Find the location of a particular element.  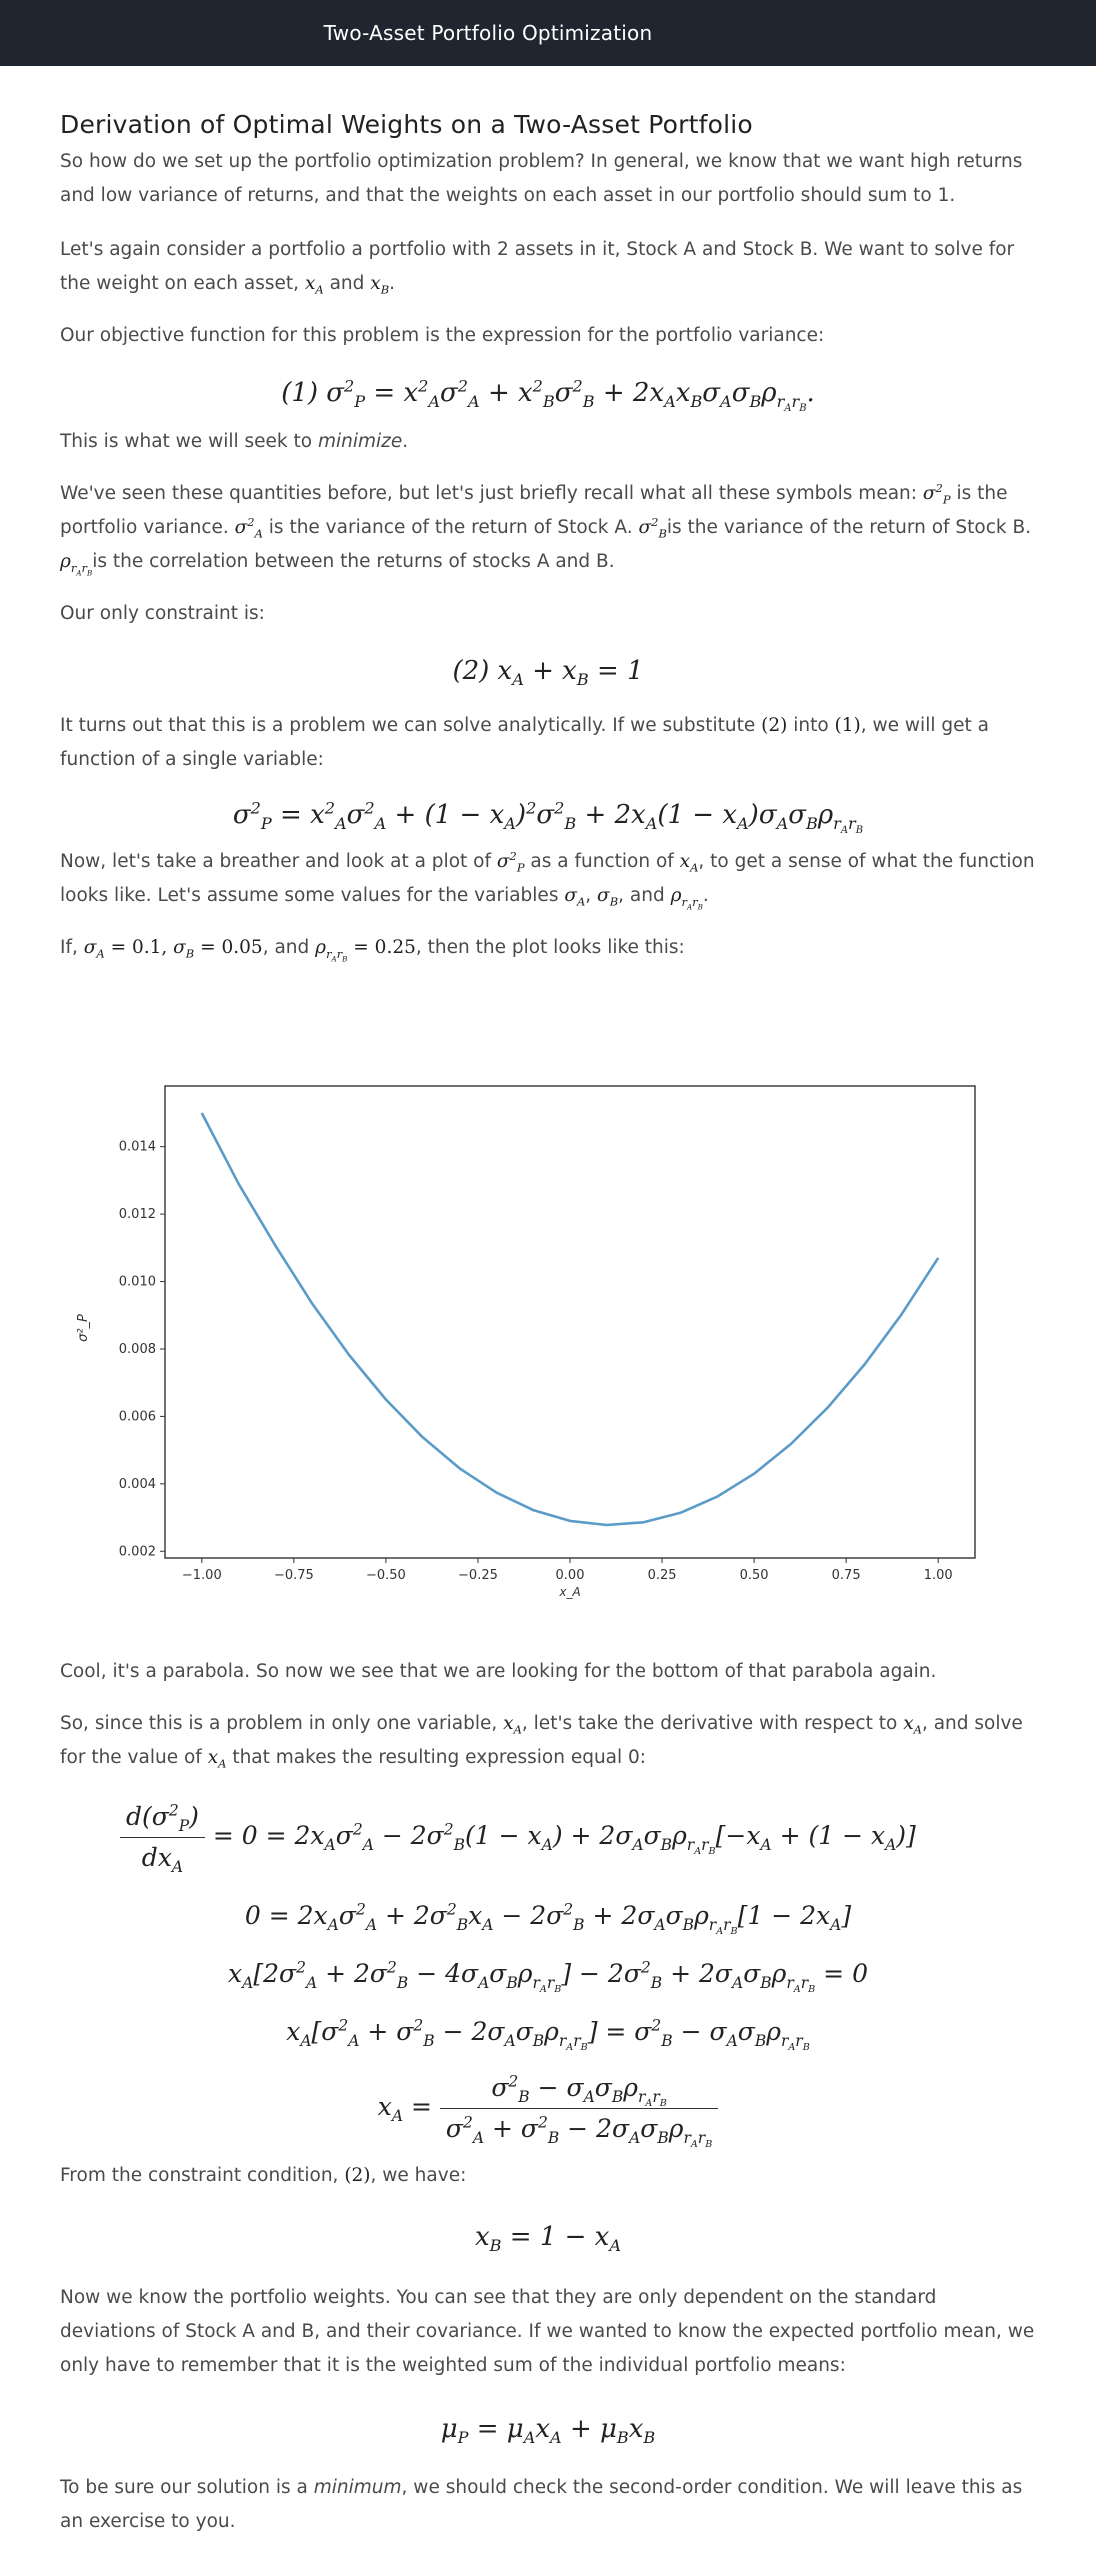

y-tick-label: 0.004 is located at coordinates (137, 1484).